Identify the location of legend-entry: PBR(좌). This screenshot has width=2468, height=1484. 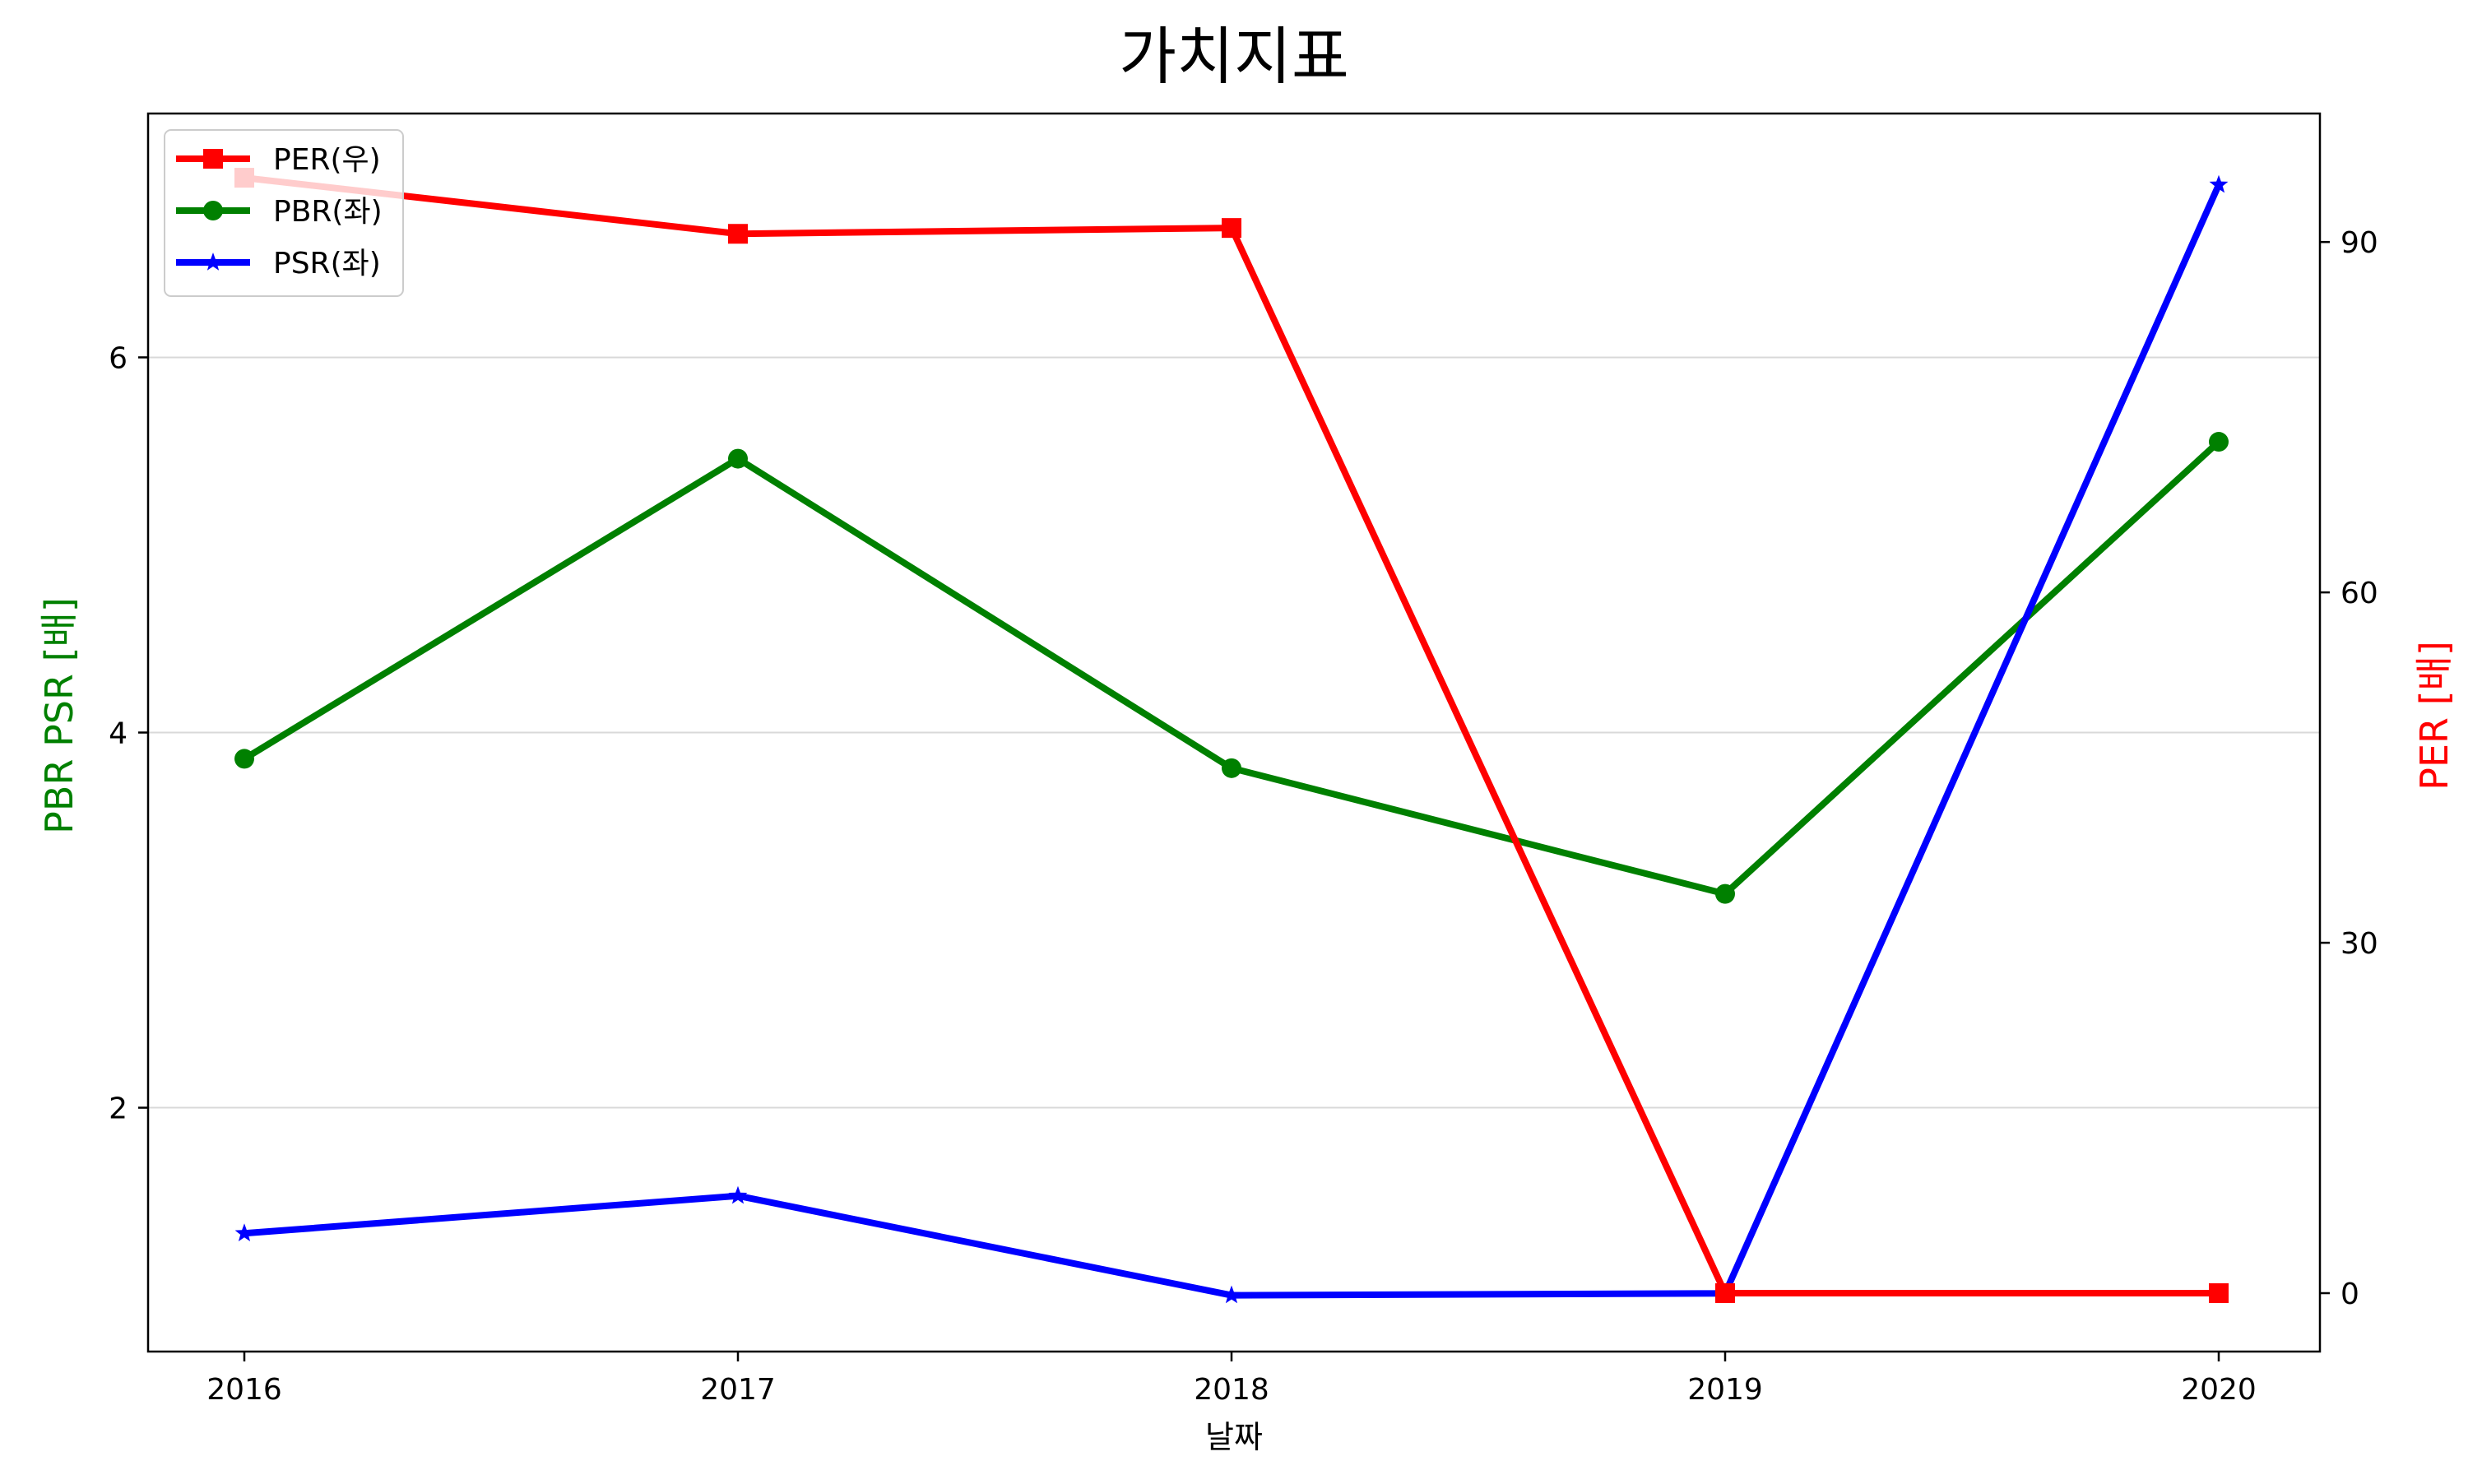
(279, 212).